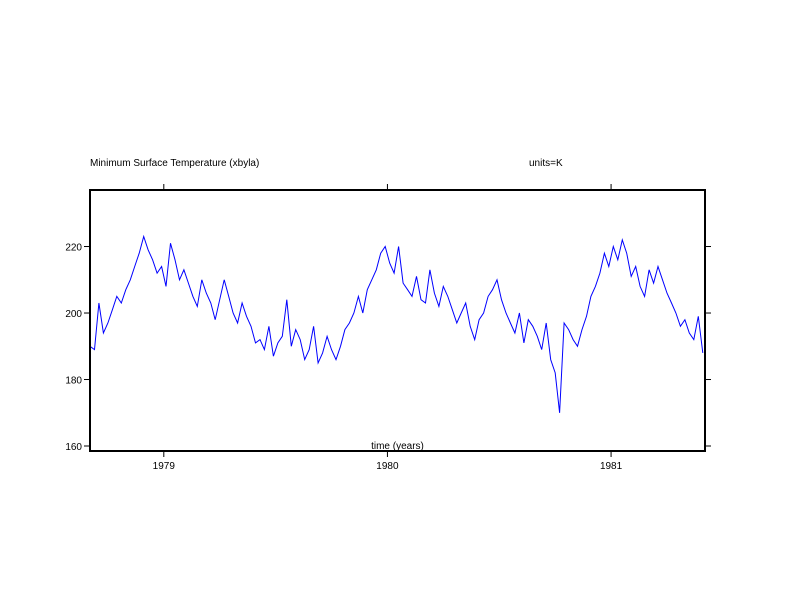 This screenshot has width=792, height=612. I want to click on chart-title: Minimum Surface Temperature (xbyla), so click(175, 163).